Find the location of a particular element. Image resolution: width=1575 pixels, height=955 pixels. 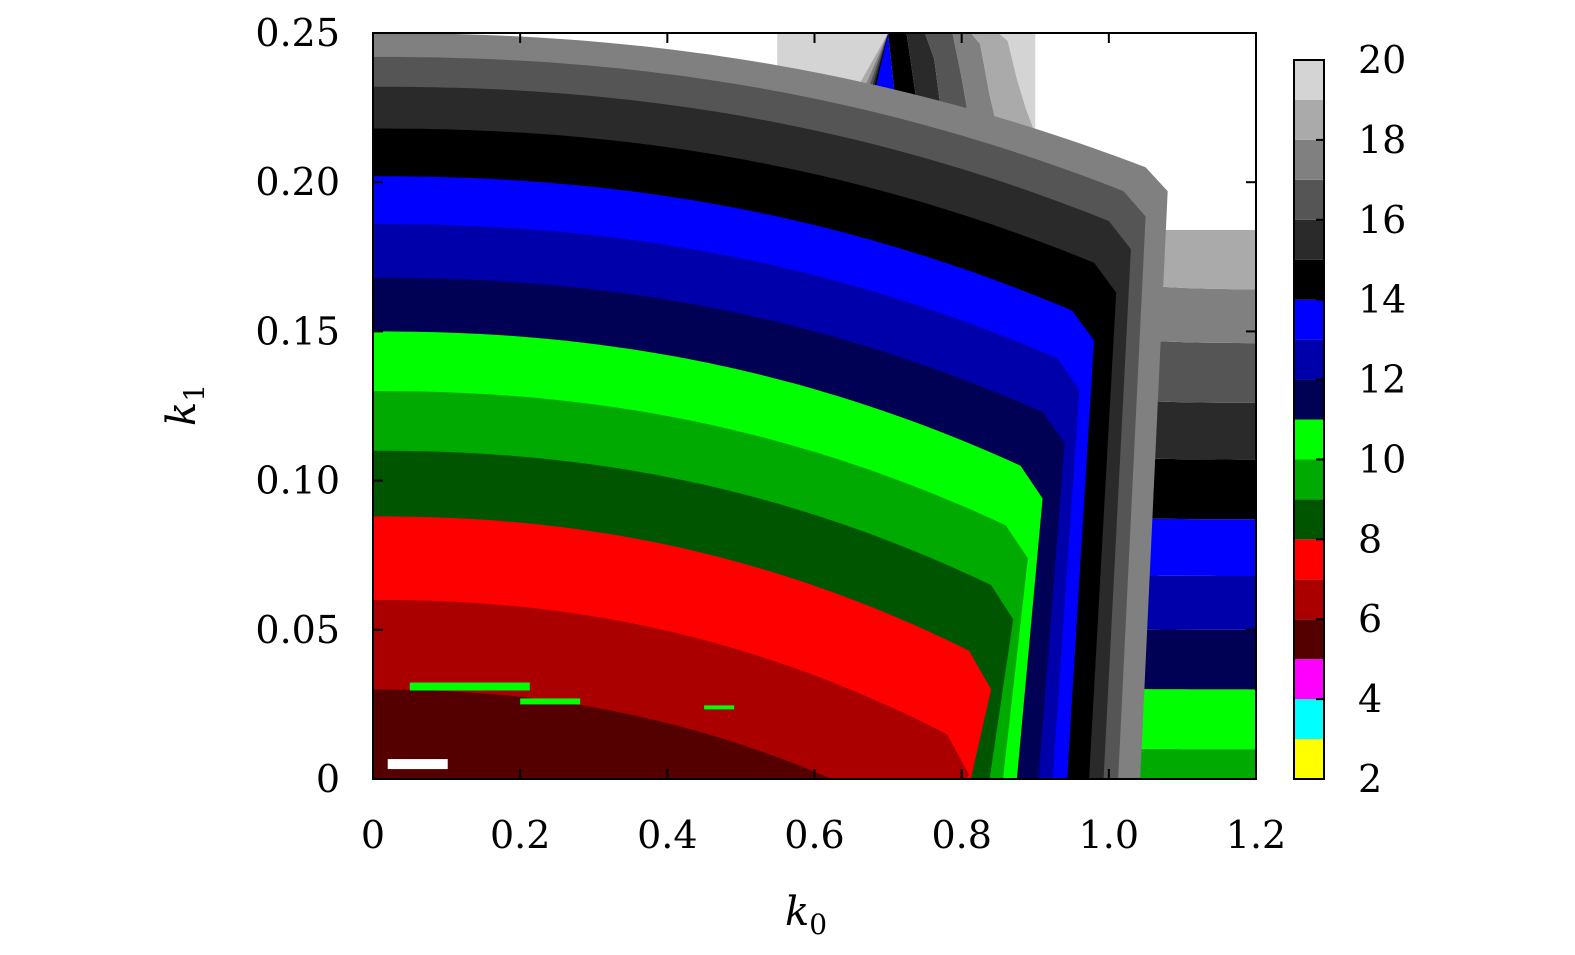

colorbar-tick-label: 16 is located at coordinates (1382, 220).